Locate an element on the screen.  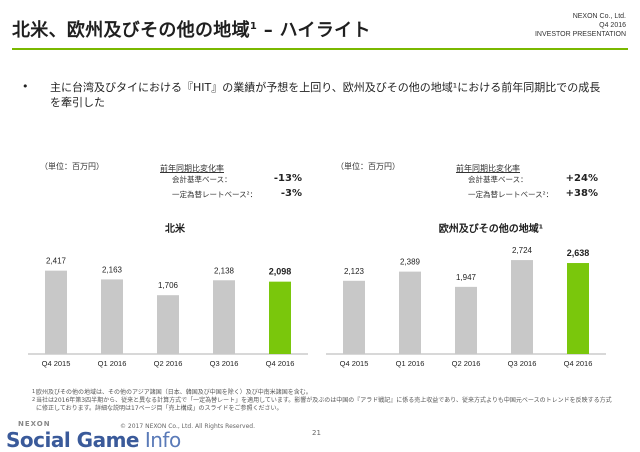
footnote-1-number: 1 is located at coordinates (34, 392).